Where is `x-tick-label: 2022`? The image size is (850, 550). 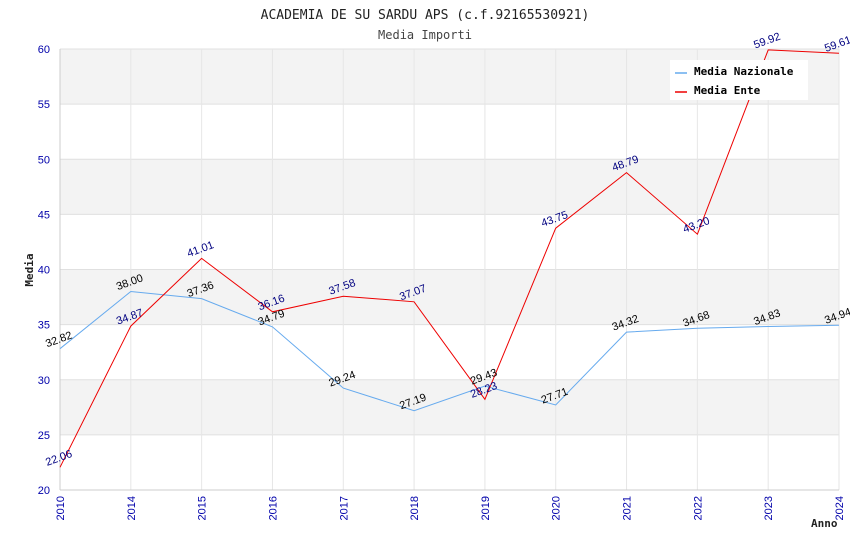 x-tick-label: 2022 is located at coordinates (698, 508).